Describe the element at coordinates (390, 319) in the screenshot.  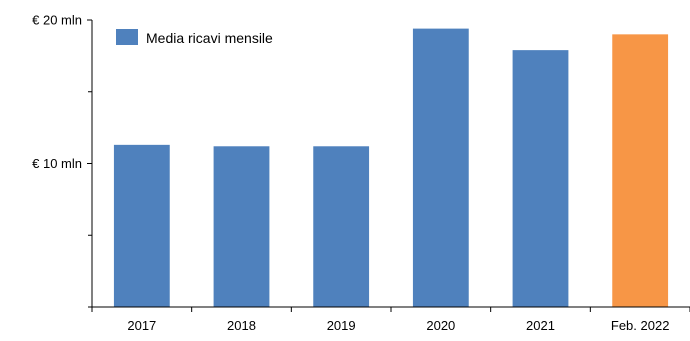
I see `x-axis: 2017 2018 2019 2020 2021 Feb. 2022` at that location.